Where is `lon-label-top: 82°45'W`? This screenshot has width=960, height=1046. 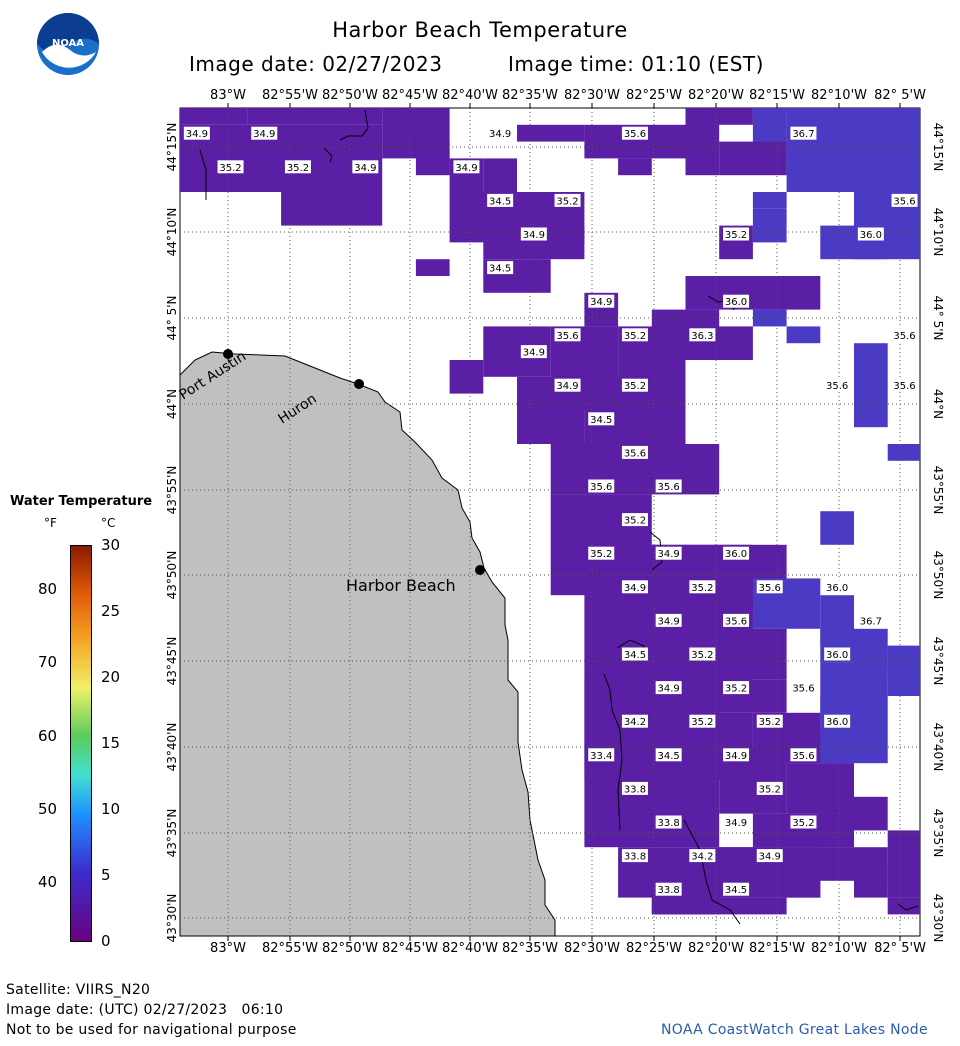 lon-label-top: 82°45'W is located at coordinates (410, 95).